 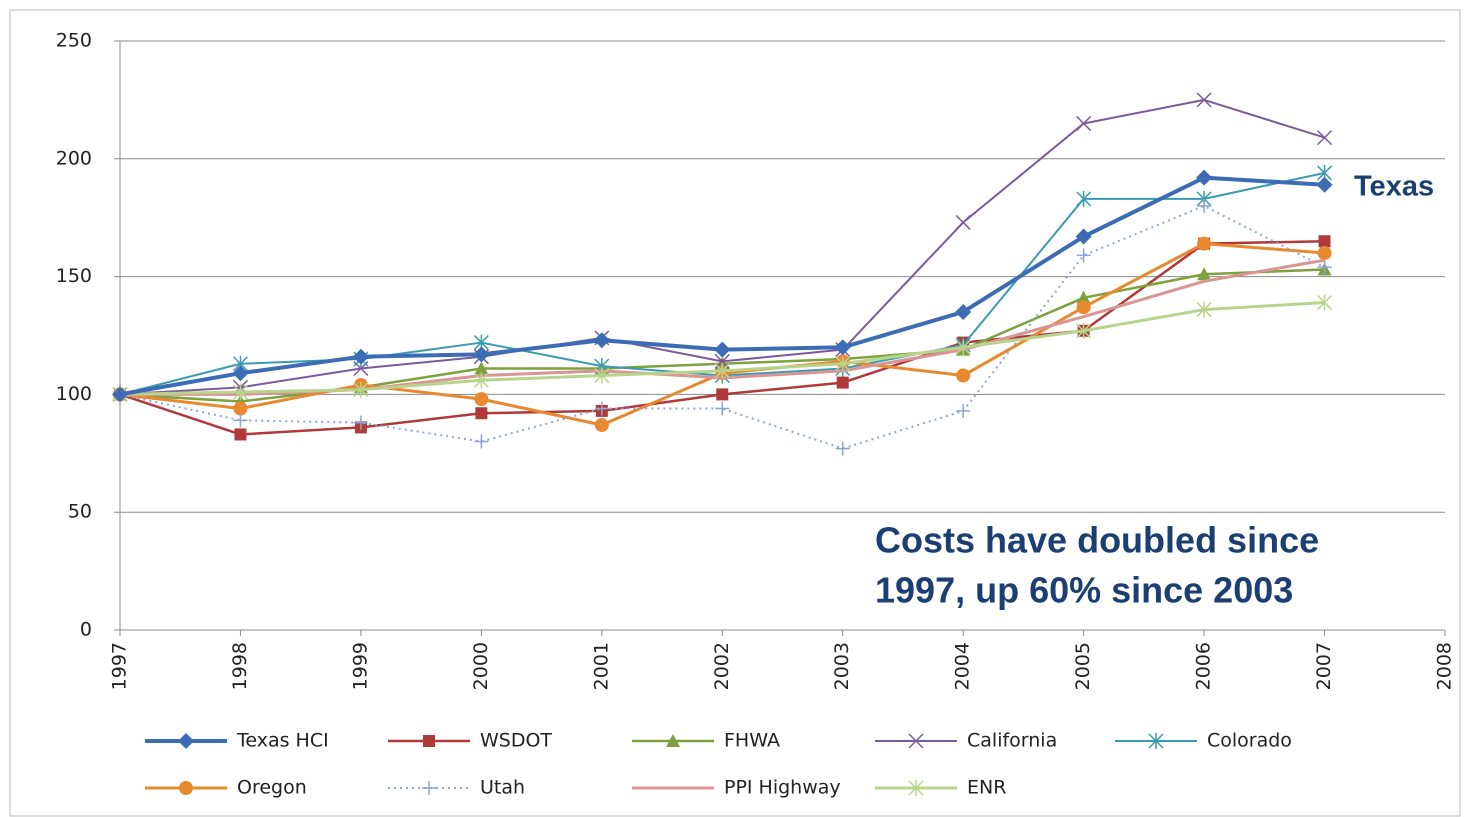 I want to click on legend-label: ENR, so click(x=986, y=788).